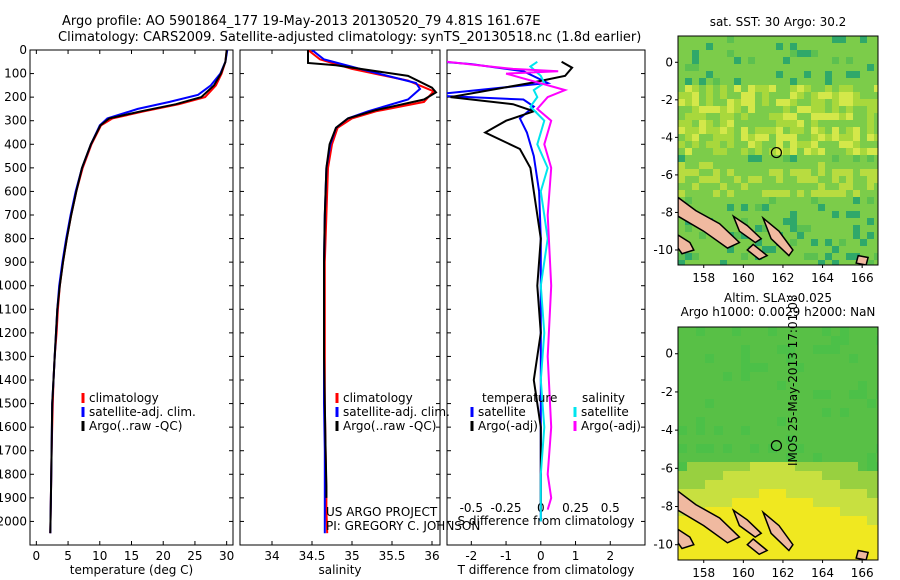 This screenshot has width=900, height=580. What do you see at coordinates (131, 570) in the screenshot?
I see `x-axis-label: temperature (deg C)` at bounding box center [131, 570].